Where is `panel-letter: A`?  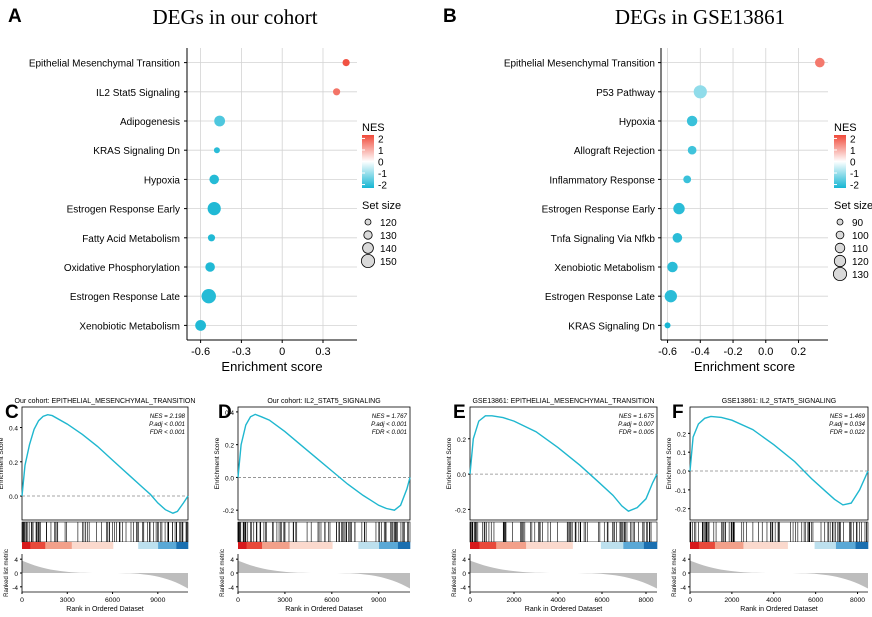
panel-letter: A is located at coordinates (15, 16).